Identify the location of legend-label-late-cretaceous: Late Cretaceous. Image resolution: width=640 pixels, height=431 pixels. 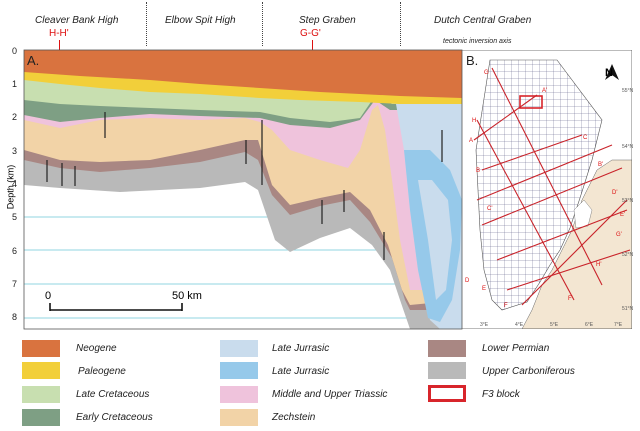
(113, 394).